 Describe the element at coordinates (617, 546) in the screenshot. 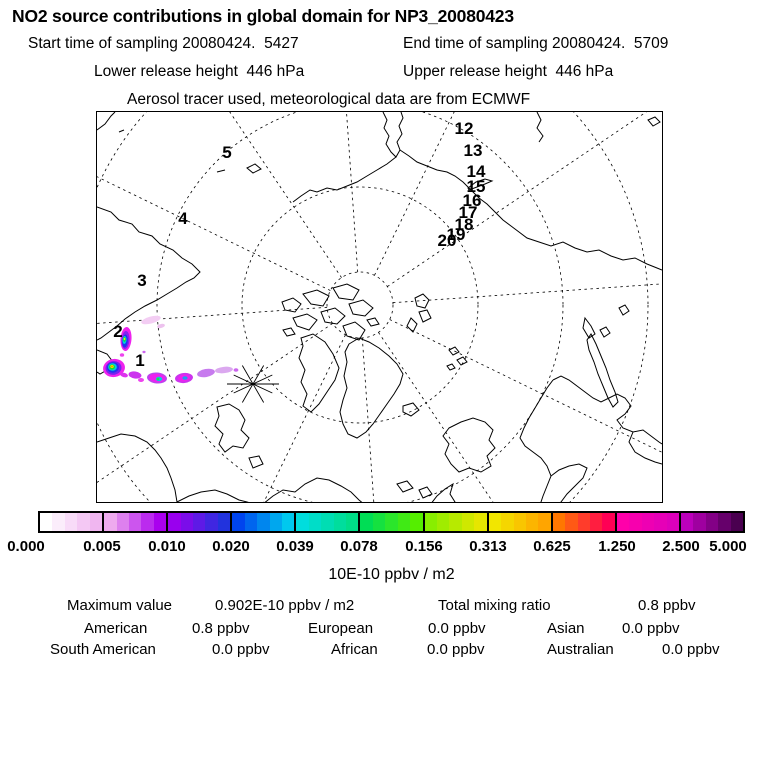

I see `colorbar-tick-label: 1.250` at that location.